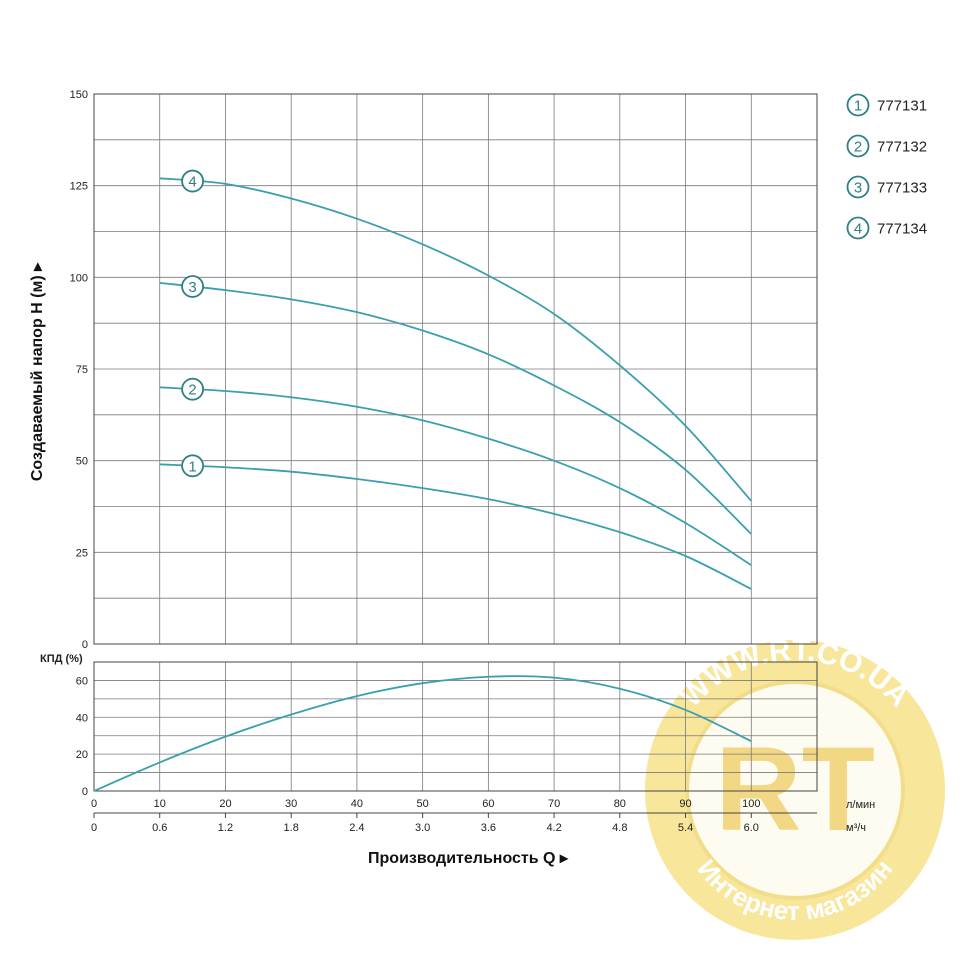 The image size is (960, 965). What do you see at coordinates (85, 645) in the screenshot?
I see `y-tick-label: 0` at bounding box center [85, 645].